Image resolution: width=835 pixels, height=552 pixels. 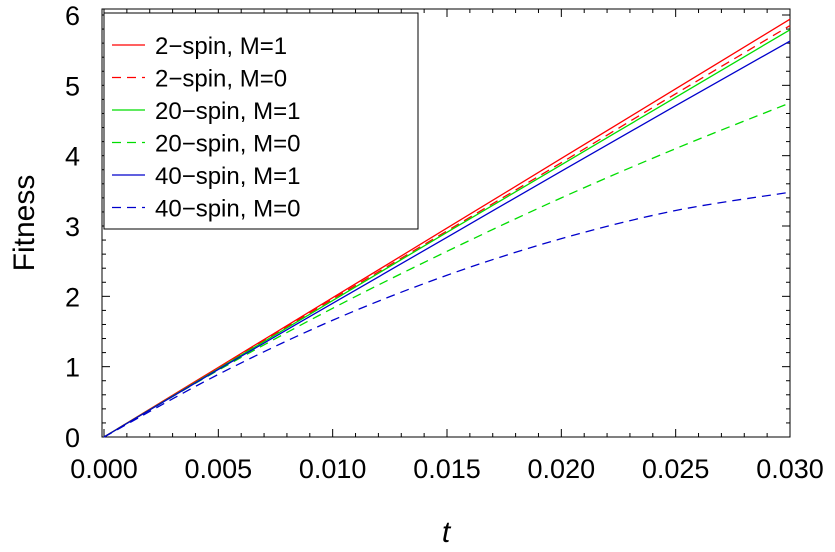 I want to click on y-tick-label: 5, so click(x=72, y=86).